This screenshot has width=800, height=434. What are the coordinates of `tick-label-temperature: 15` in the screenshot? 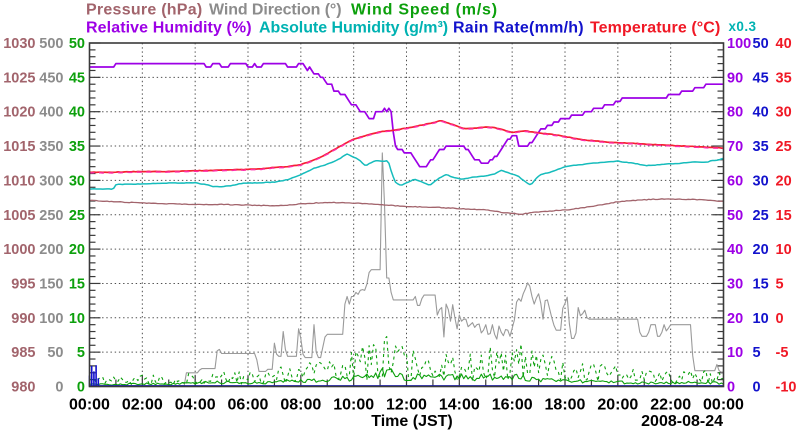 It's located at (784, 216).